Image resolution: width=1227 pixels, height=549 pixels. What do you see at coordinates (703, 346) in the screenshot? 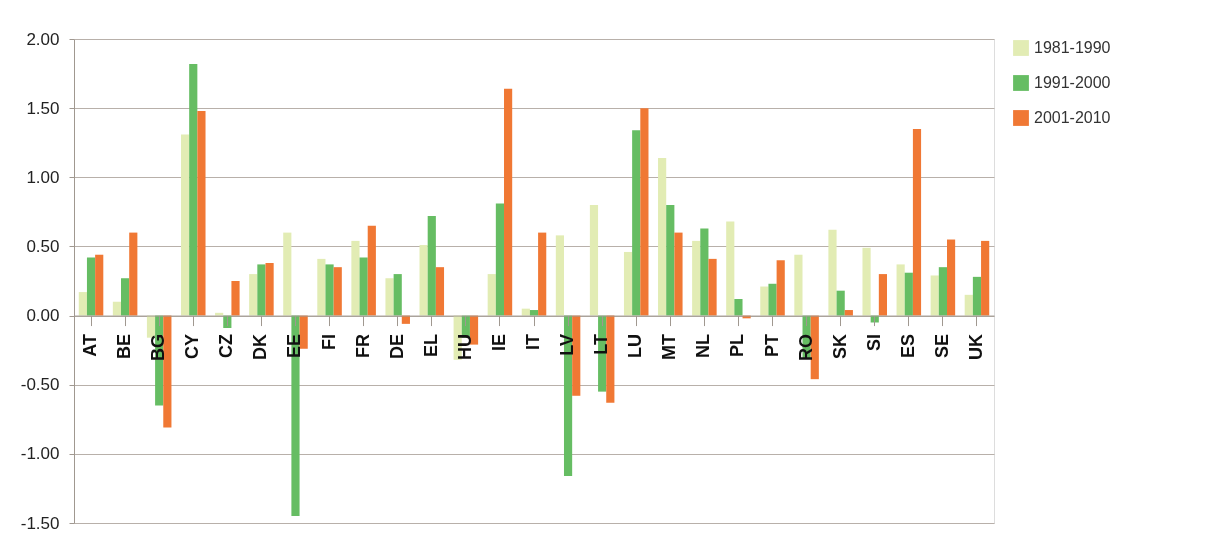
I see `x-tick-label: NL` at bounding box center [703, 346].